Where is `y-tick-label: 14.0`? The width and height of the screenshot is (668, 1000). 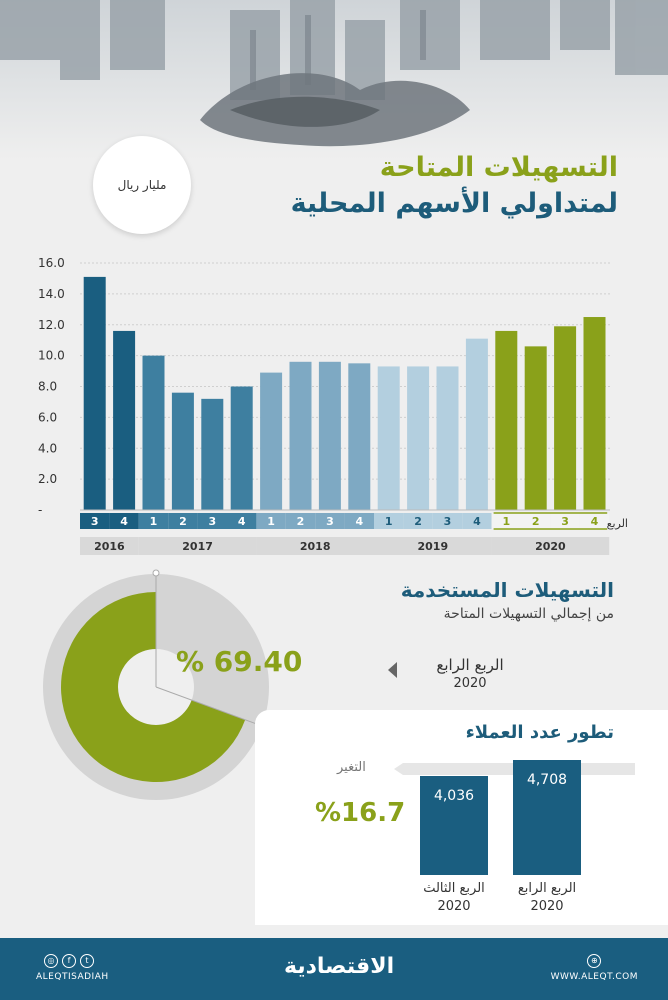
y-tick-label: 14.0 is located at coordinates (51, 294).